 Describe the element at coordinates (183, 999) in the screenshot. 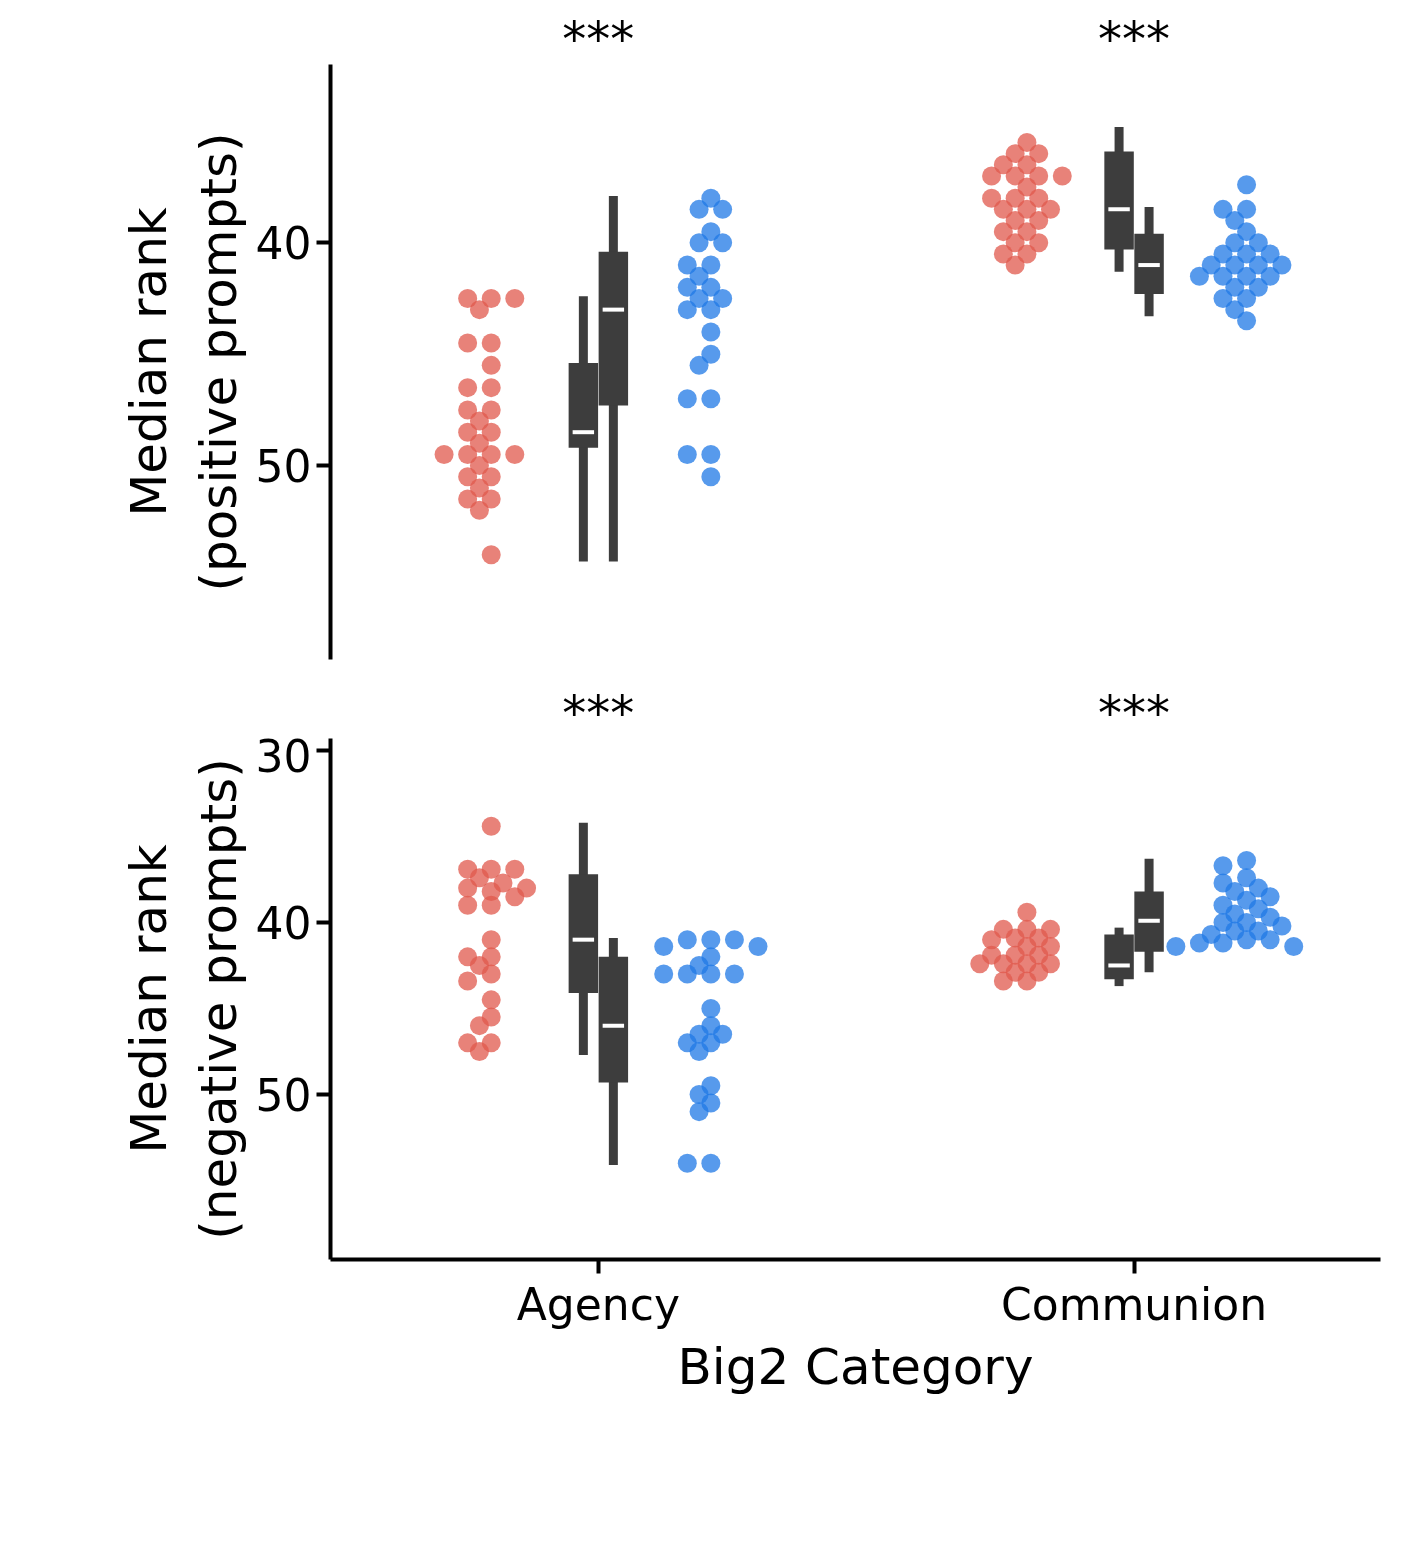

I see `y-axis-title: Median rank (negative prompts)` at that location.